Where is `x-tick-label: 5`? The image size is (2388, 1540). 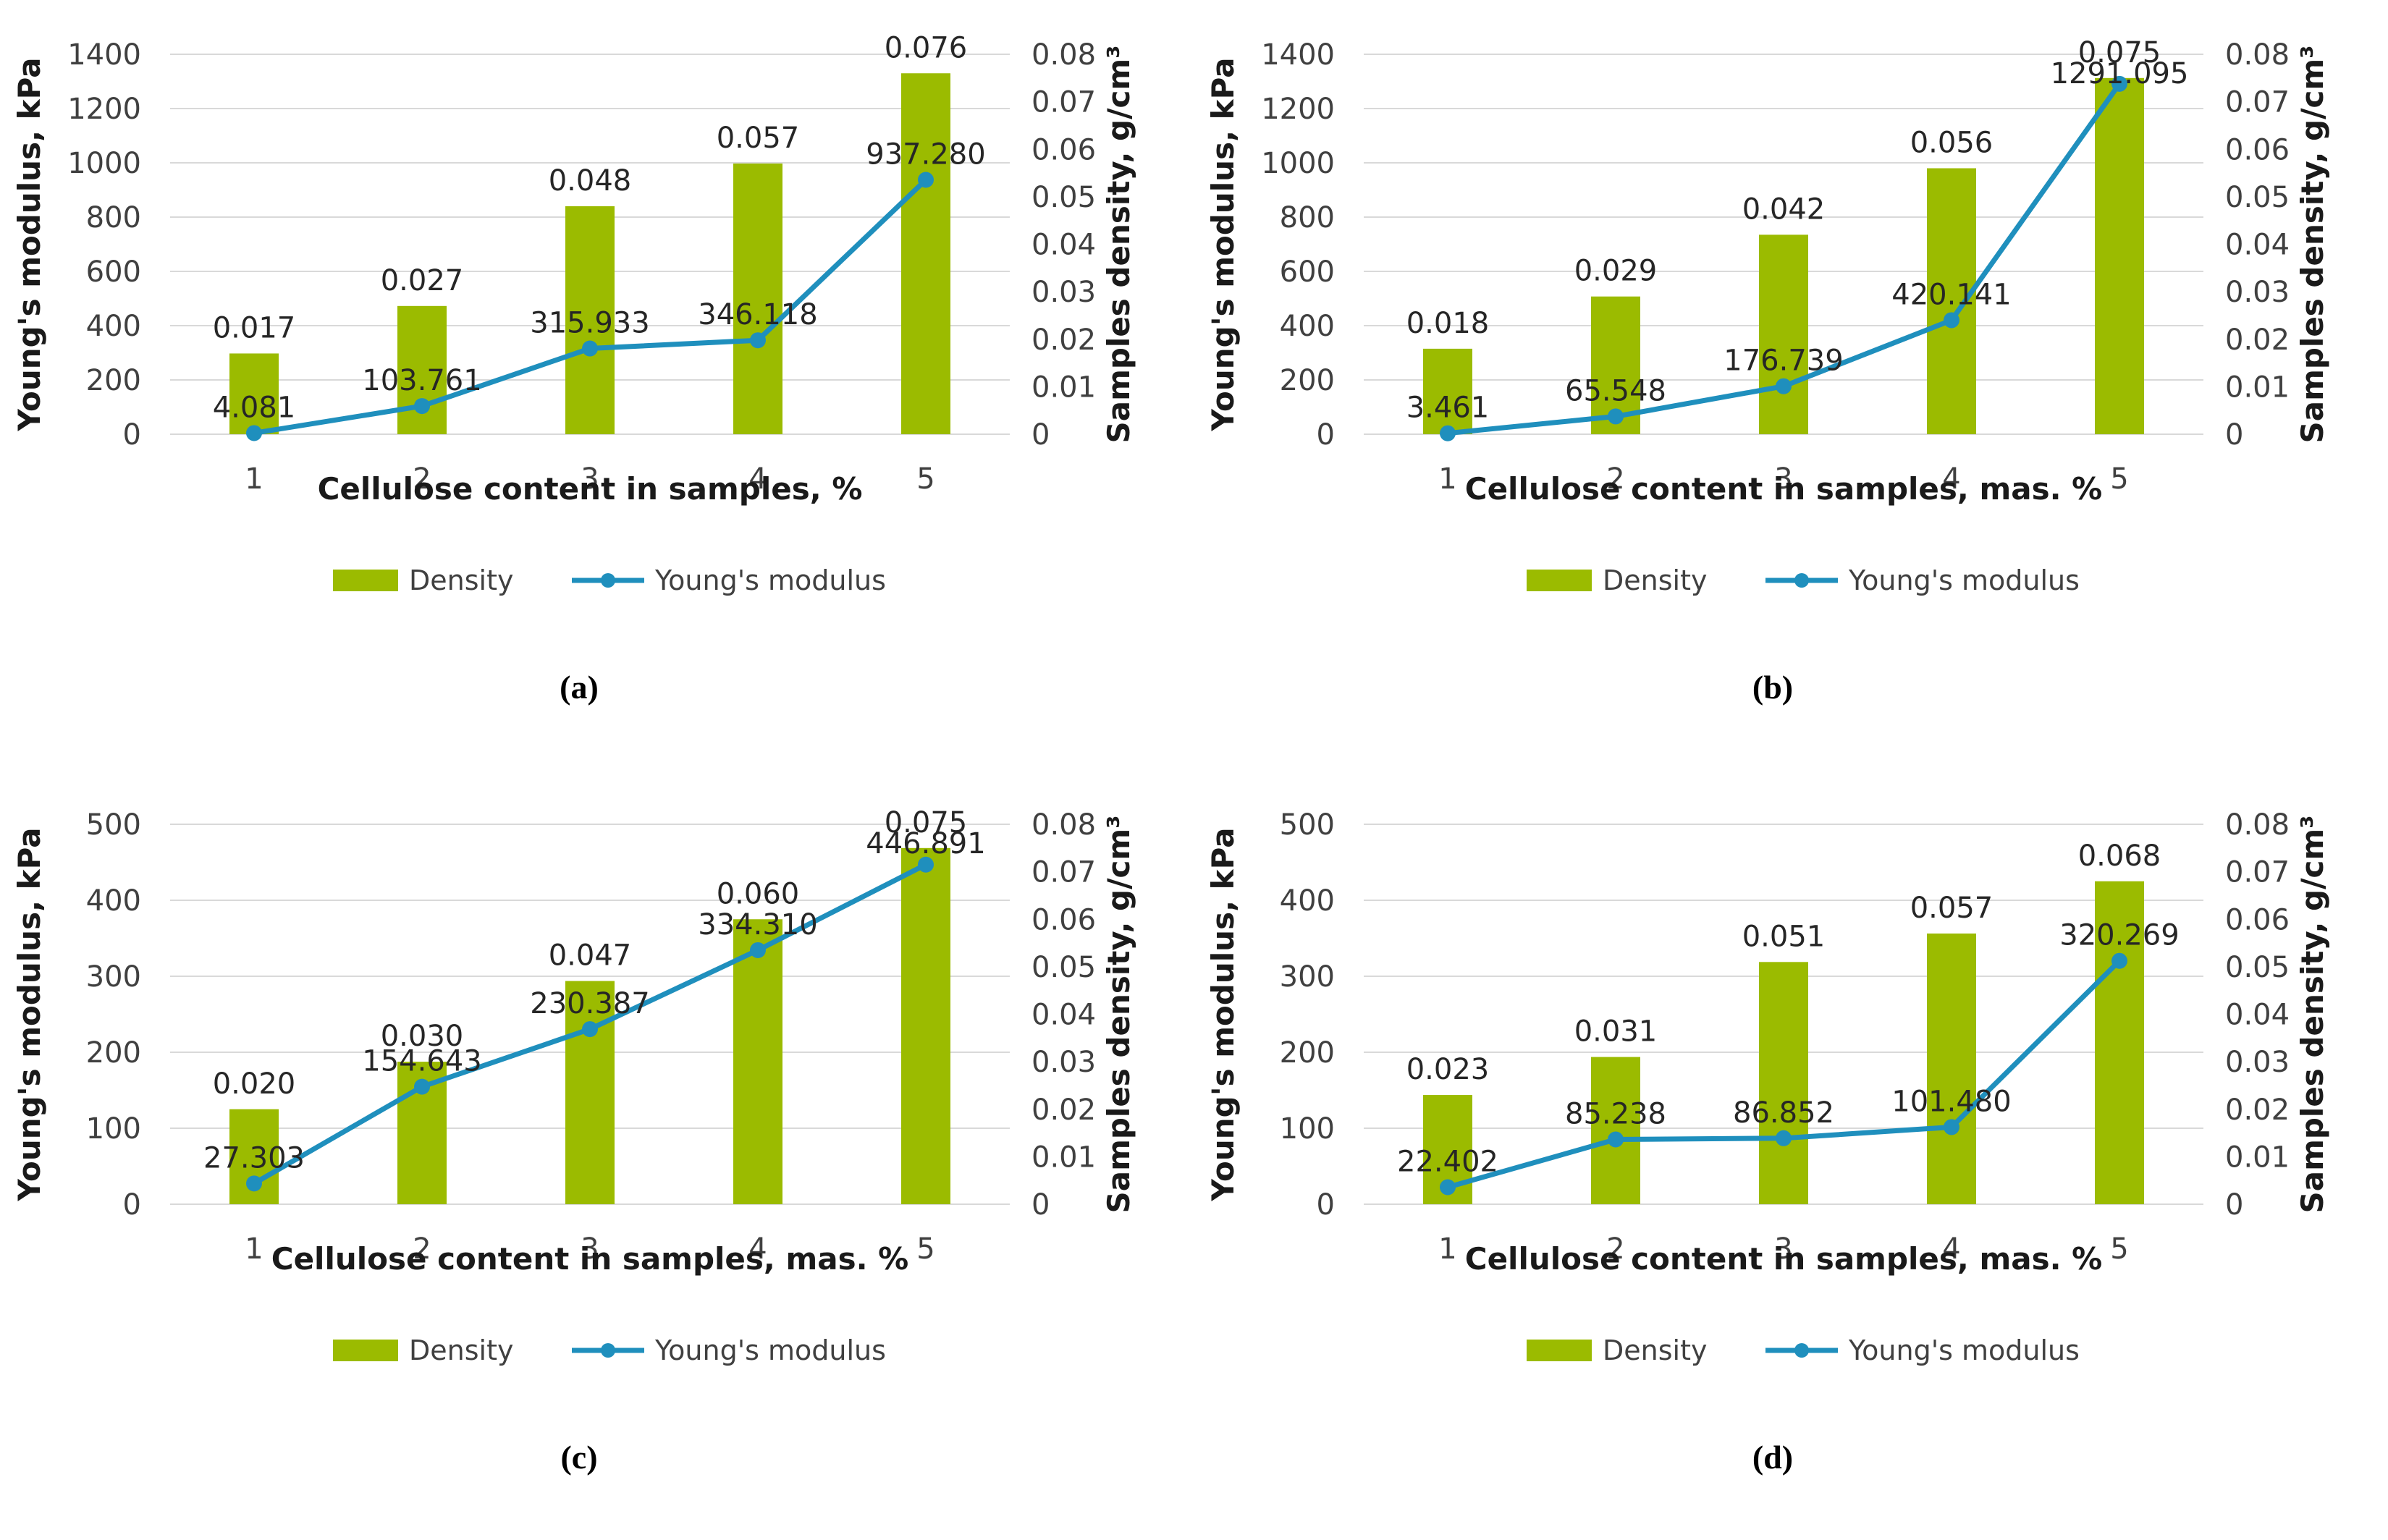
x-tick-label: 5 is located at coordinates (2119, 479).